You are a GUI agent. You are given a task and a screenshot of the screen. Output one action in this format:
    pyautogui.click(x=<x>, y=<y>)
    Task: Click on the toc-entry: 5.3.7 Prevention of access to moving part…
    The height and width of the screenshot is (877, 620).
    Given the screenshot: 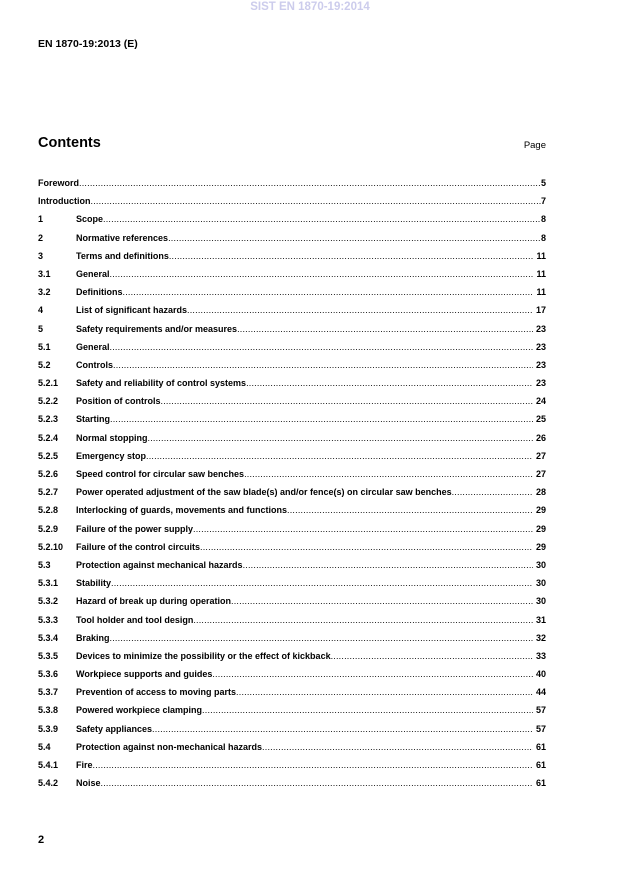 What is the action you would take?
    pyautogui.click(x=292, y=692)
    